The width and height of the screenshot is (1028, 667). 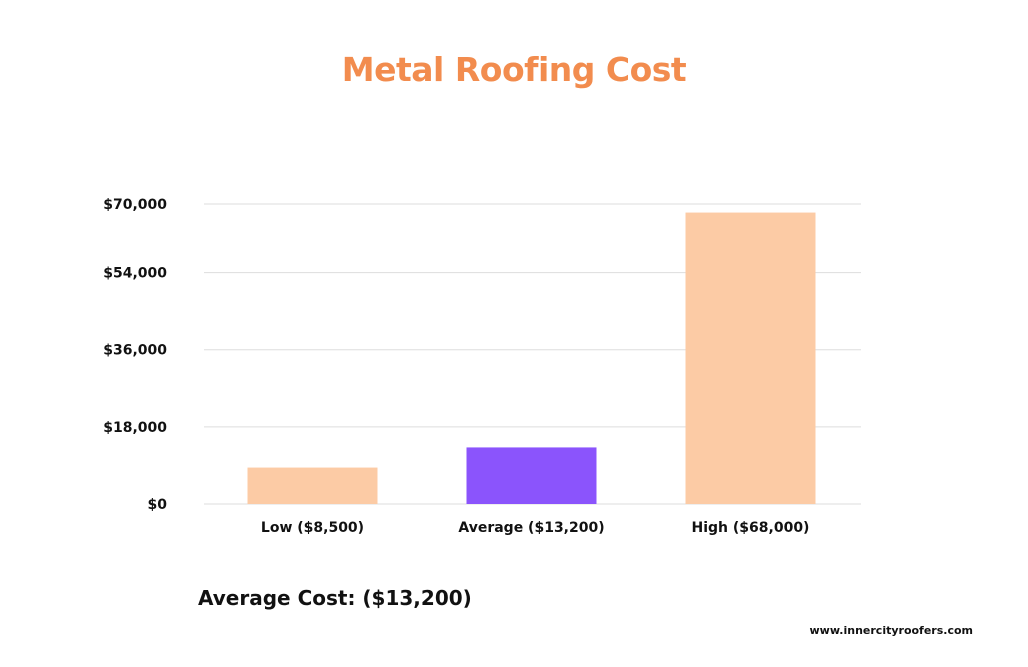 What do you see at coordinates (135, 274) in the screenshot?
I see `y-tick-label: $54,000` at bounding box center [135, 274].